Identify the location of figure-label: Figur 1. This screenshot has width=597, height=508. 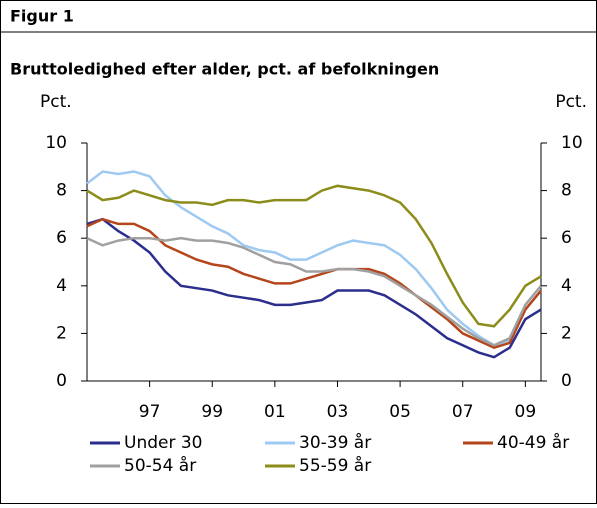
(42, 16).